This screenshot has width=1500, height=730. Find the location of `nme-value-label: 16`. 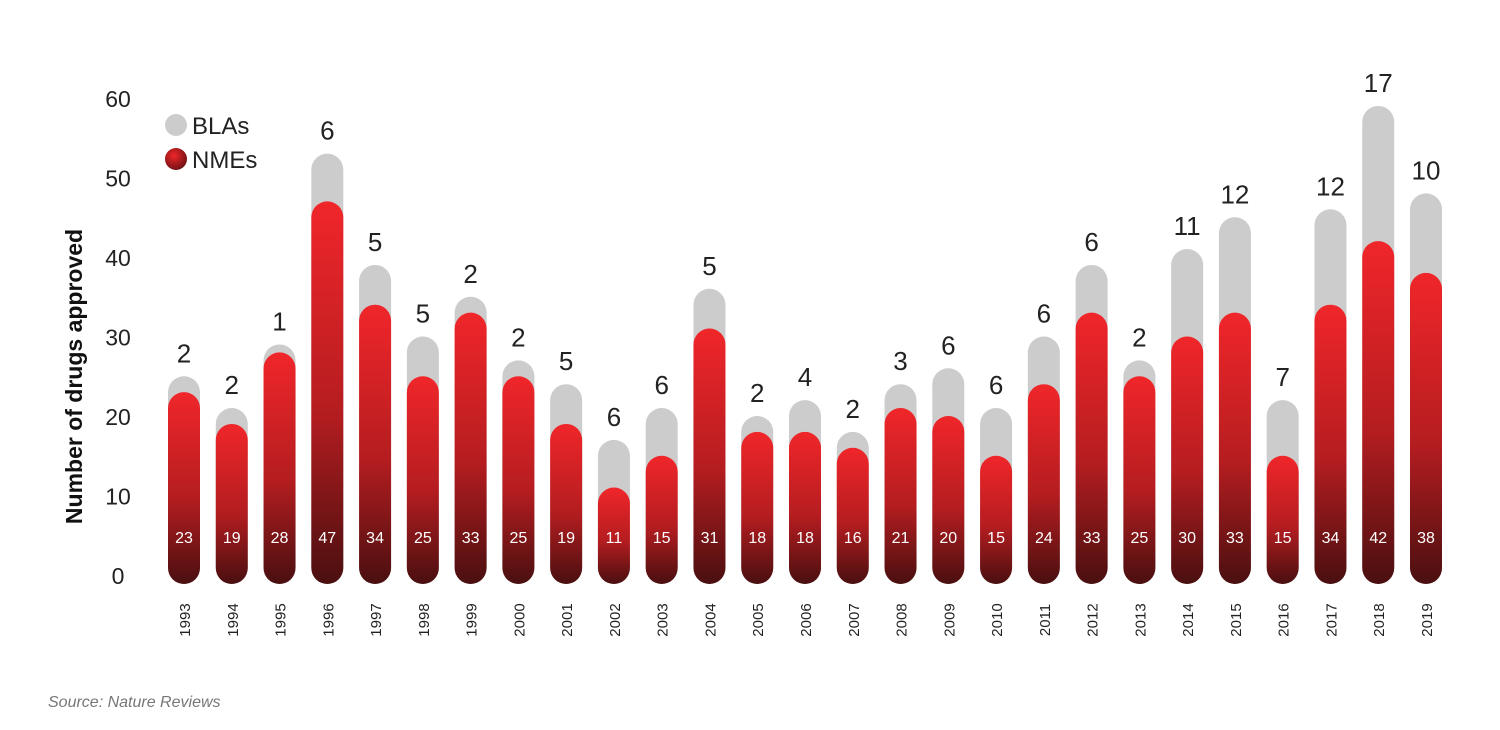

nme-value-label: 16 is located at coordinates (853, 538).